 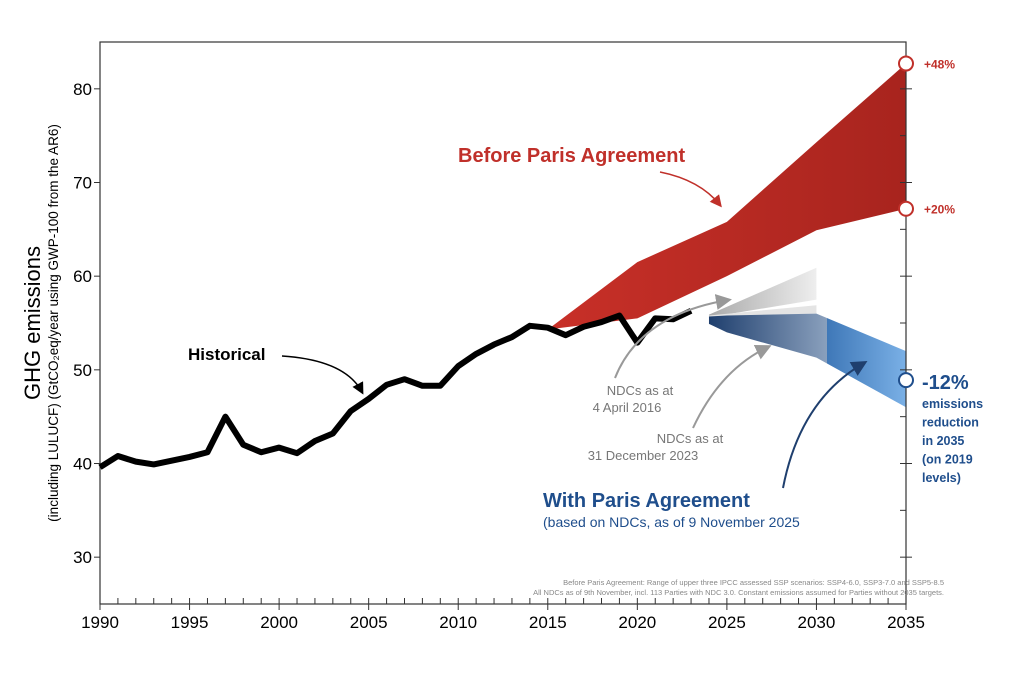 I want to click on reduction-note: reduction, so click(x=950, y=423).